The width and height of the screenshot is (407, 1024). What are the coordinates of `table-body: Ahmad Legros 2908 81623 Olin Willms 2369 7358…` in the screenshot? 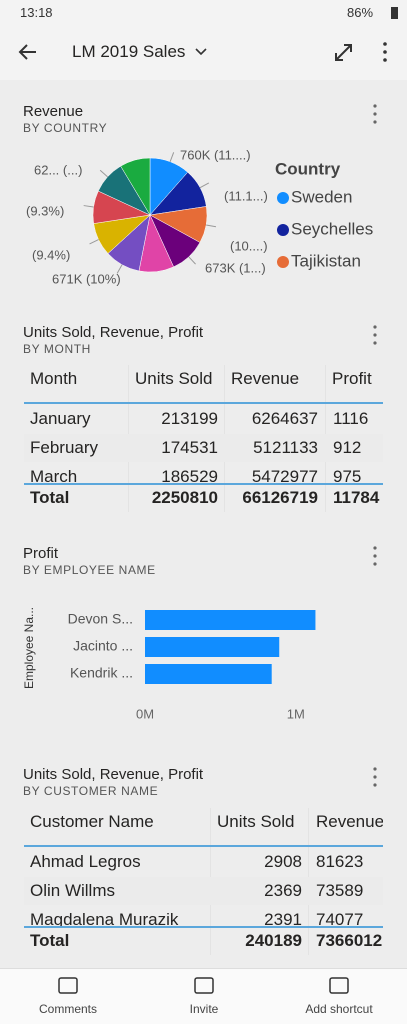 It's located at (203, 887).